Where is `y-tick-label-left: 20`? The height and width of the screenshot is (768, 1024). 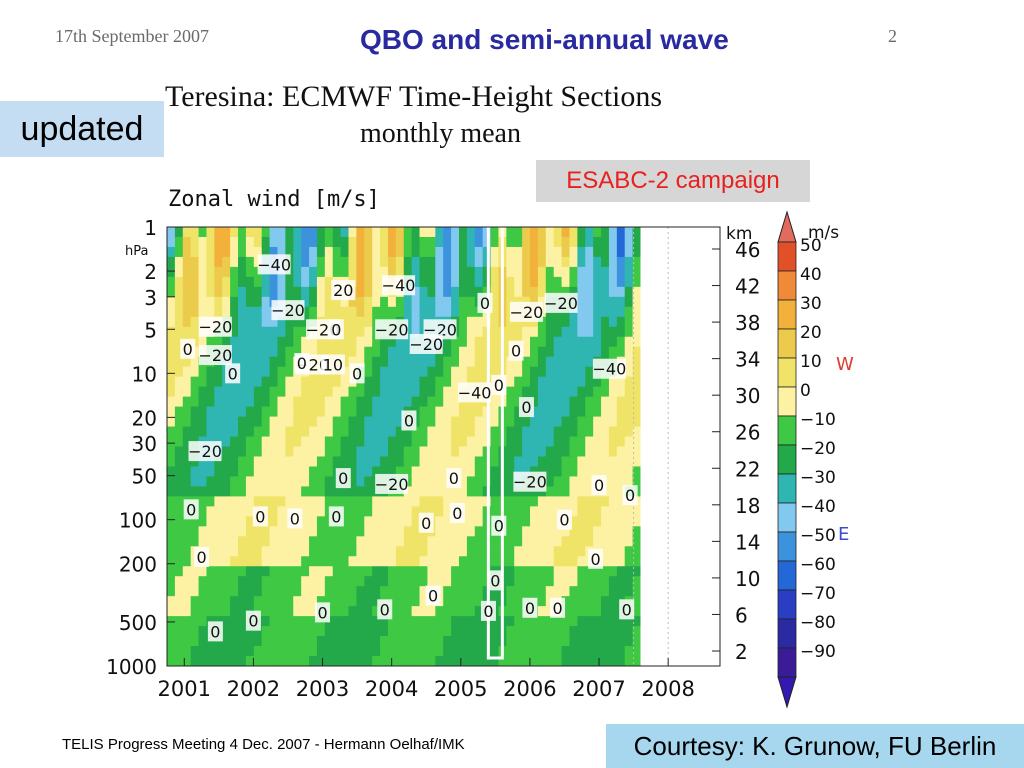 y-tick-label-left: 20 is located at coordinates (144, 418).